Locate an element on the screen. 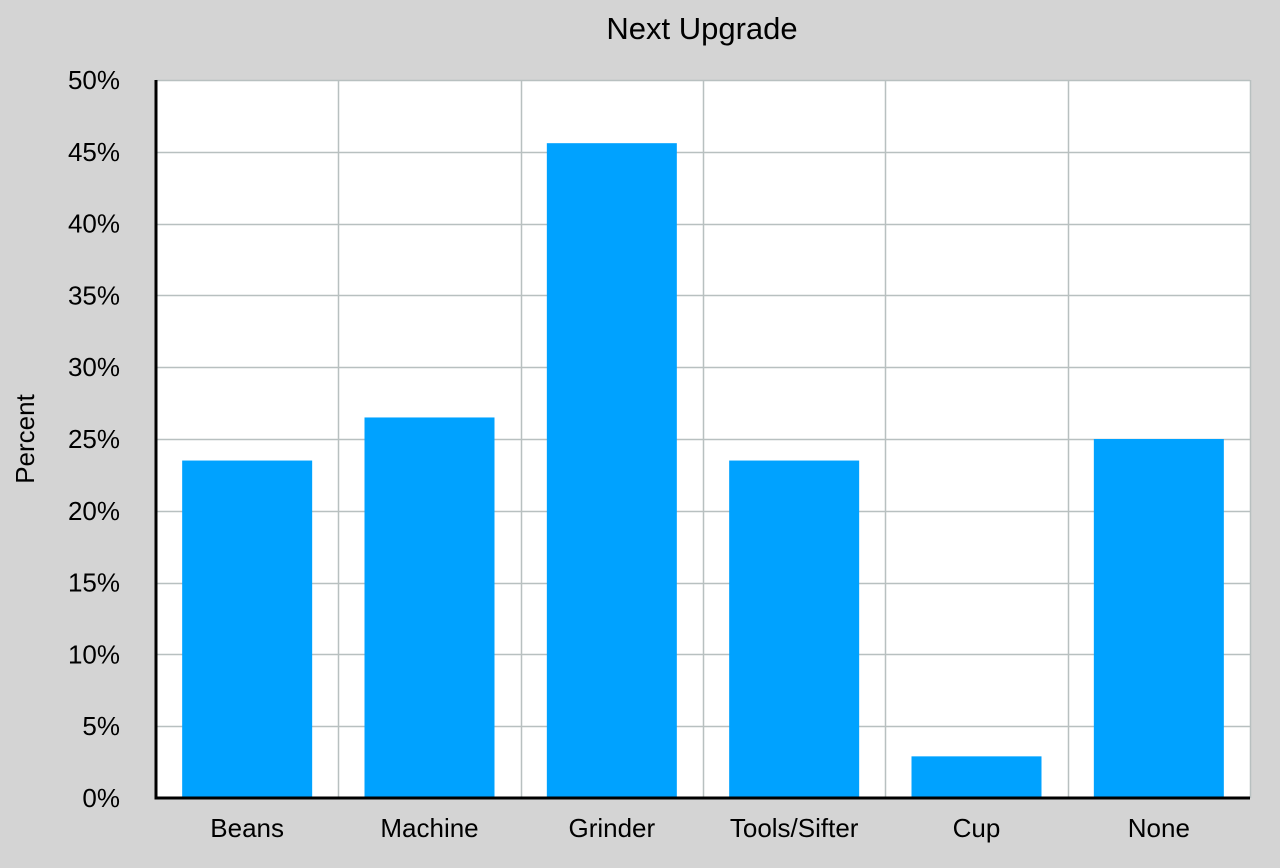 The width and height of the screenshot is (1280, 868). bar-beans is located at coordinates (247, 629).